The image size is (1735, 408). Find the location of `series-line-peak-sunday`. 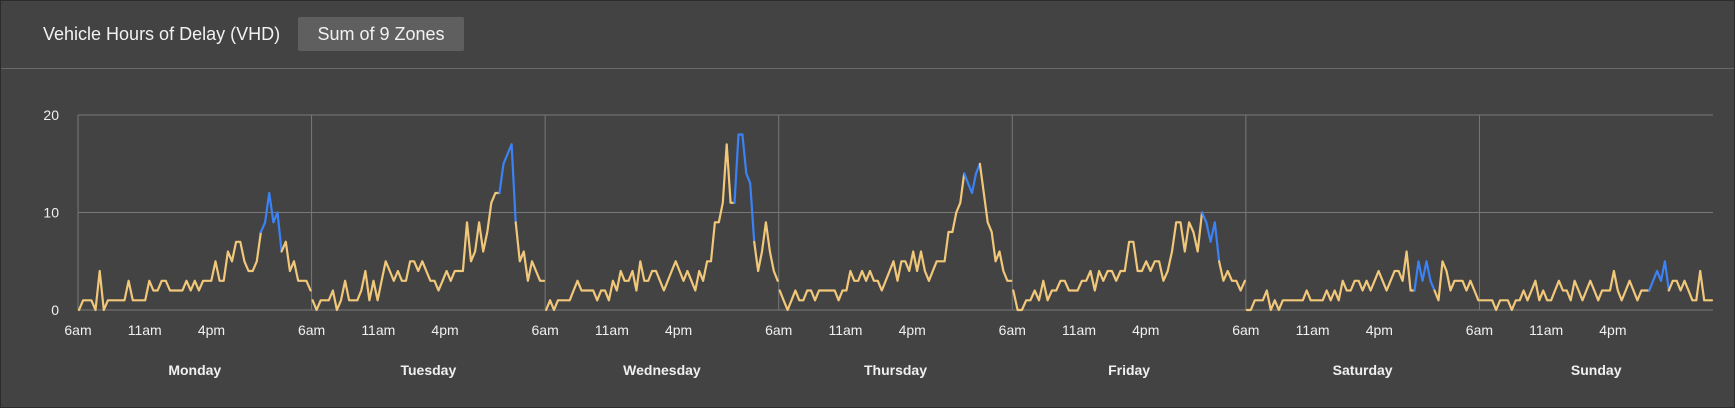

series-line-peak-sunday is located at coordinates (1659, 276).